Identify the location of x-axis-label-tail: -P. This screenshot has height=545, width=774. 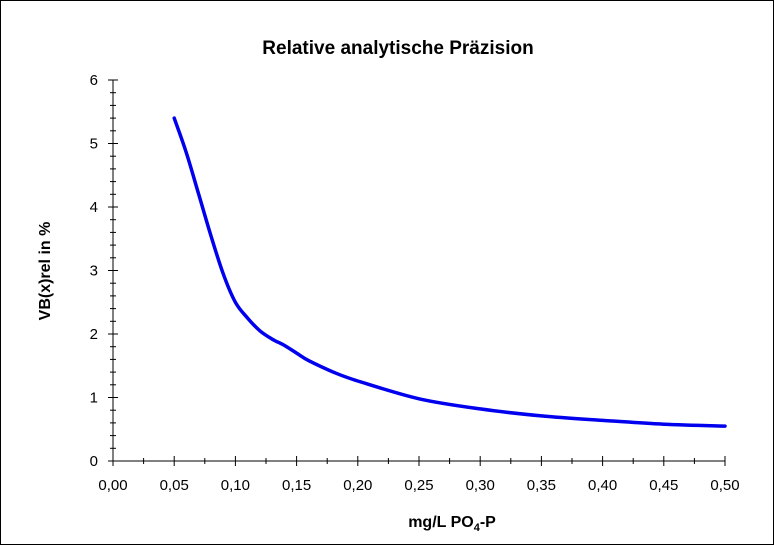
(488, 522).